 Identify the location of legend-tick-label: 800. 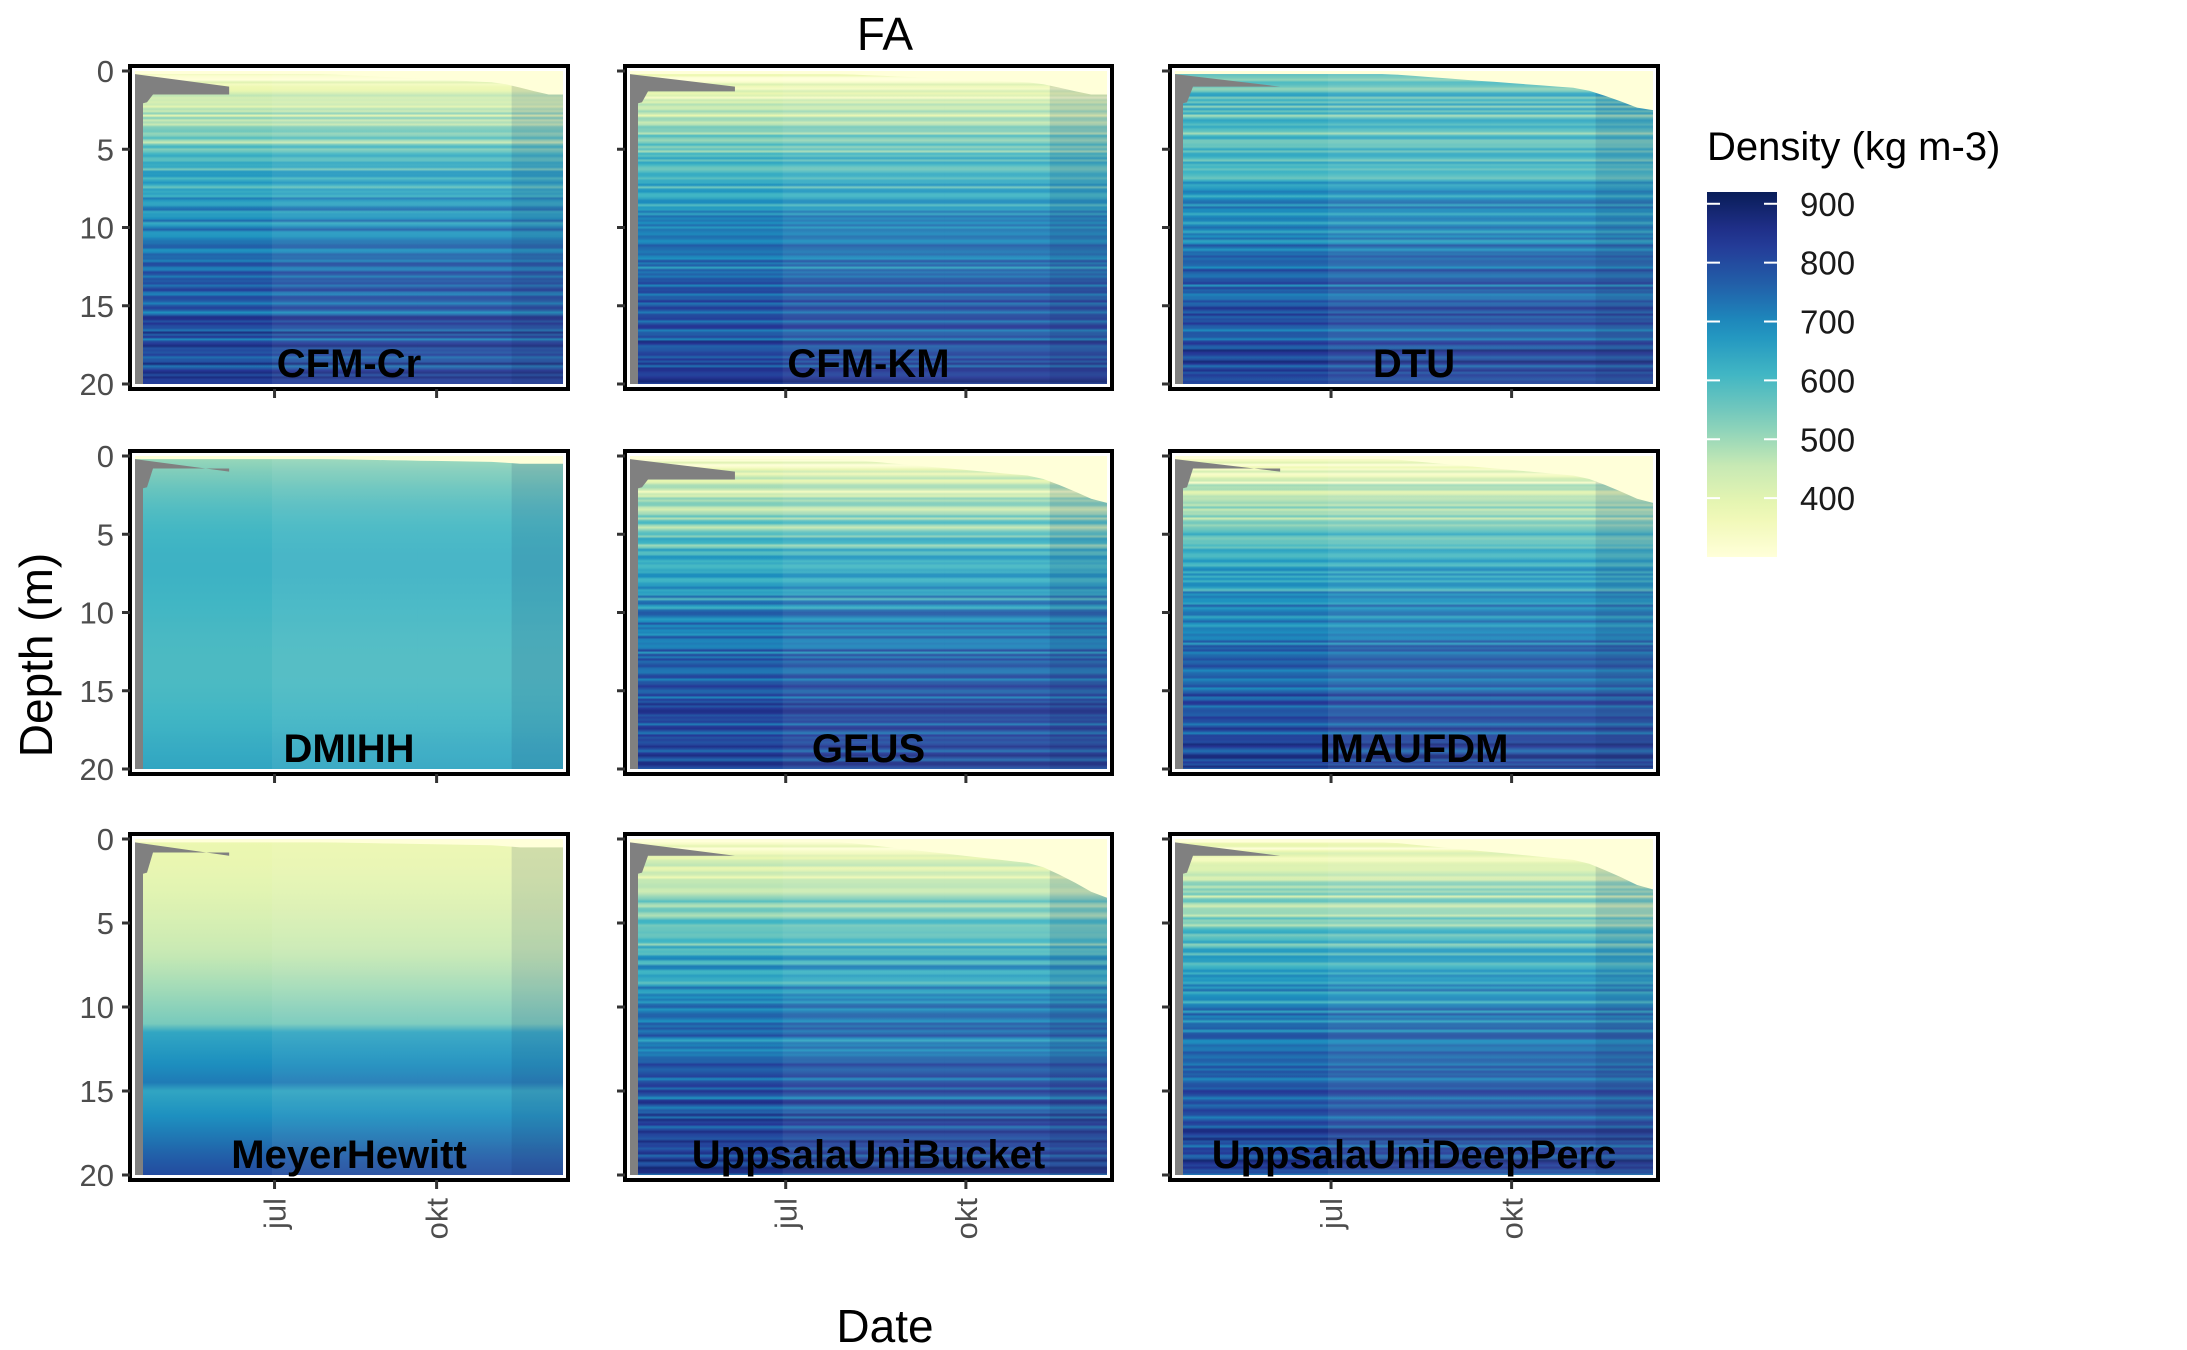
(1827, 263).